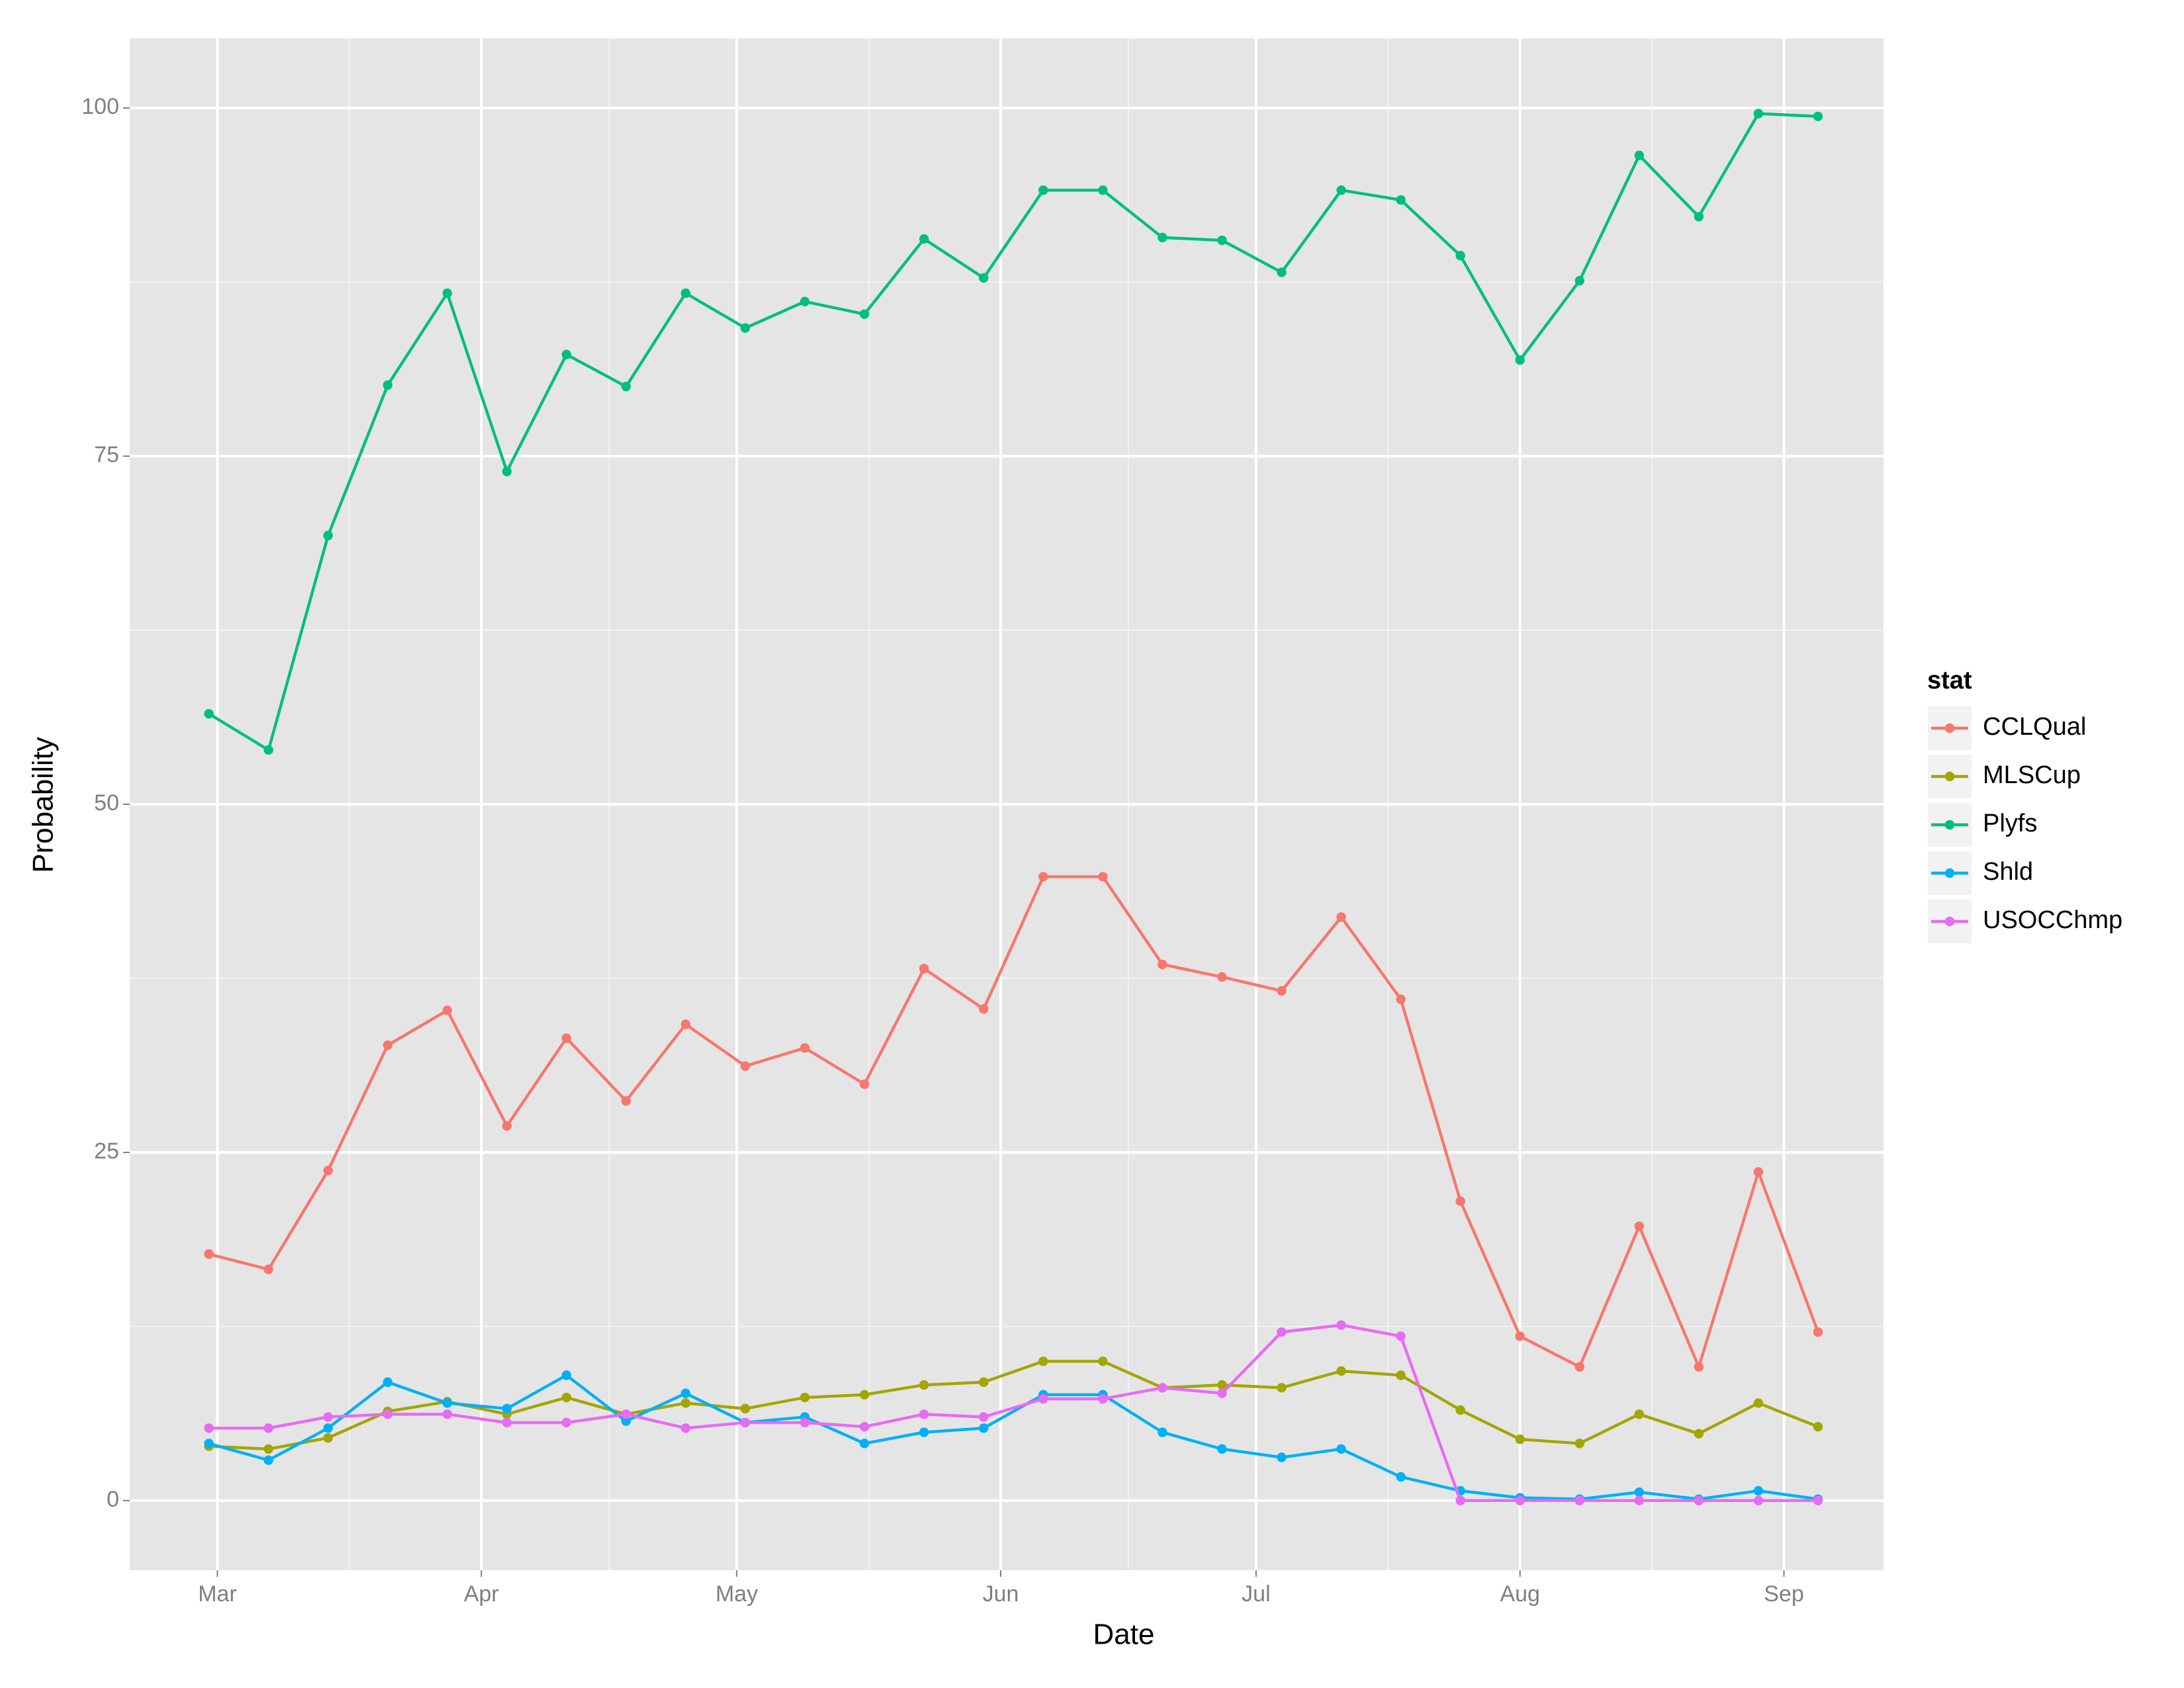  Describe the element at coordinates (106, 1151) in the screenshot. I see `y-tick-label: 25` at that location.